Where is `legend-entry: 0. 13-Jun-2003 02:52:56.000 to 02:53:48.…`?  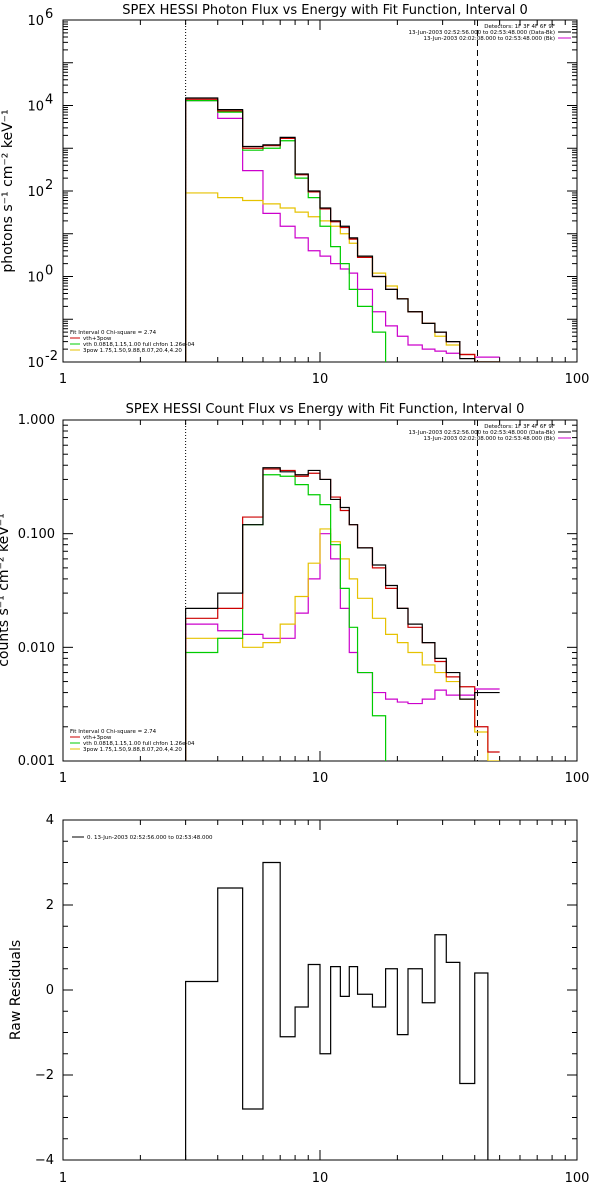 legend-entry: 0. 13-Jun-2003 02:52:56.000 to 02:53:48.… is located at coordinates (150, 838).